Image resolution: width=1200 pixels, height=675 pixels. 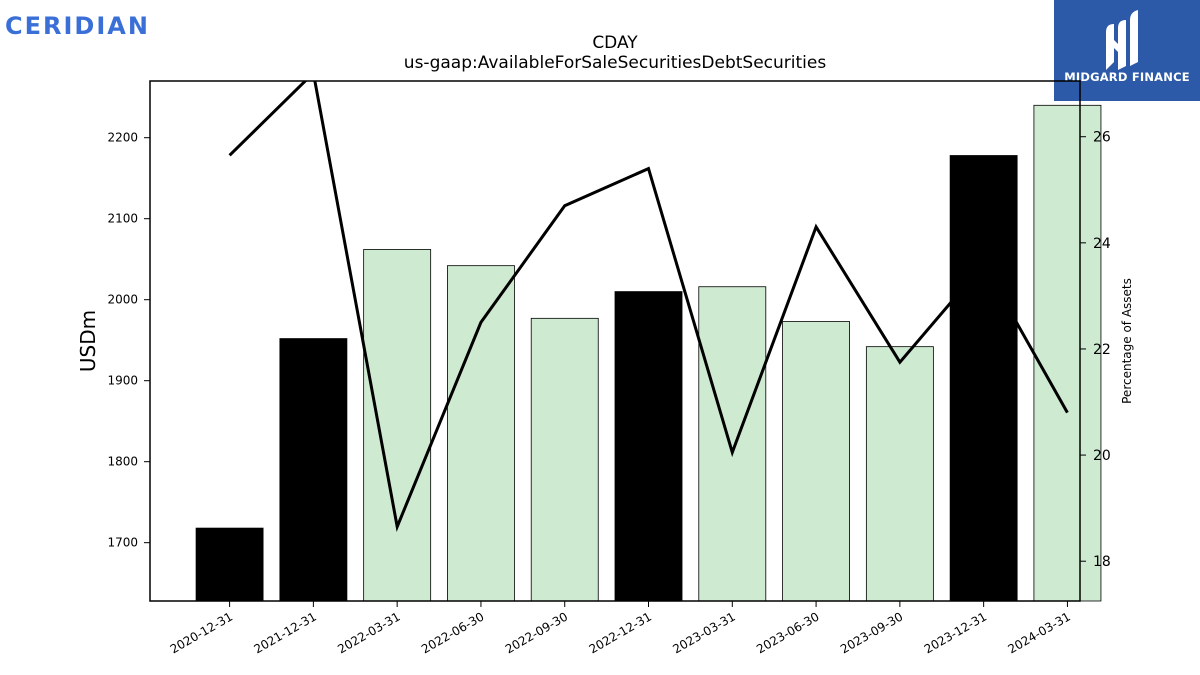 What do you see at coordinates (122, 381) in the screenshot?
I see `y-tick-label: 1900` at bounding box center [122, 381].